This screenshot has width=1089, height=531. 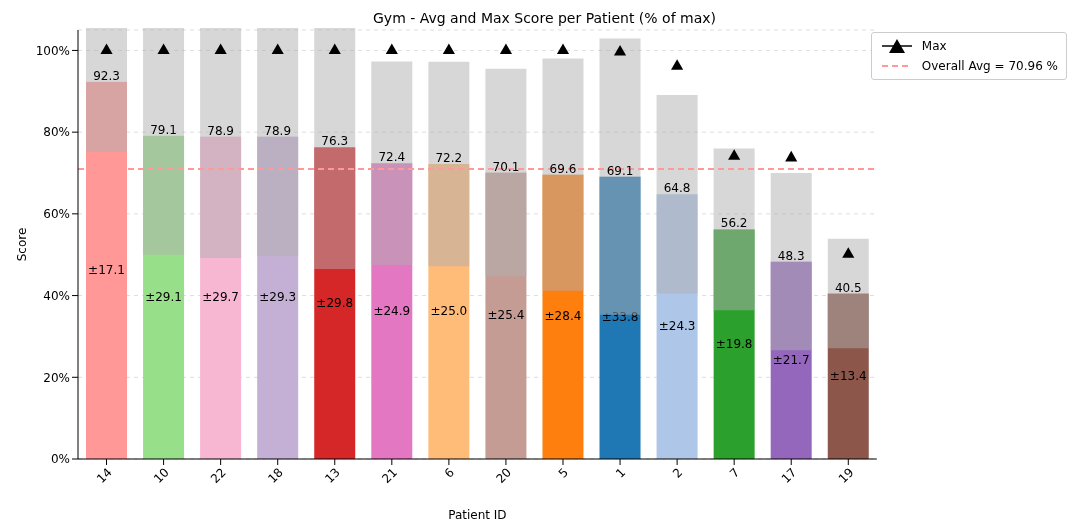 What do you see at coordinates (677, 326) in the screenshot?
I see `annotation: ±24.3` at bounding box center [677, 326].